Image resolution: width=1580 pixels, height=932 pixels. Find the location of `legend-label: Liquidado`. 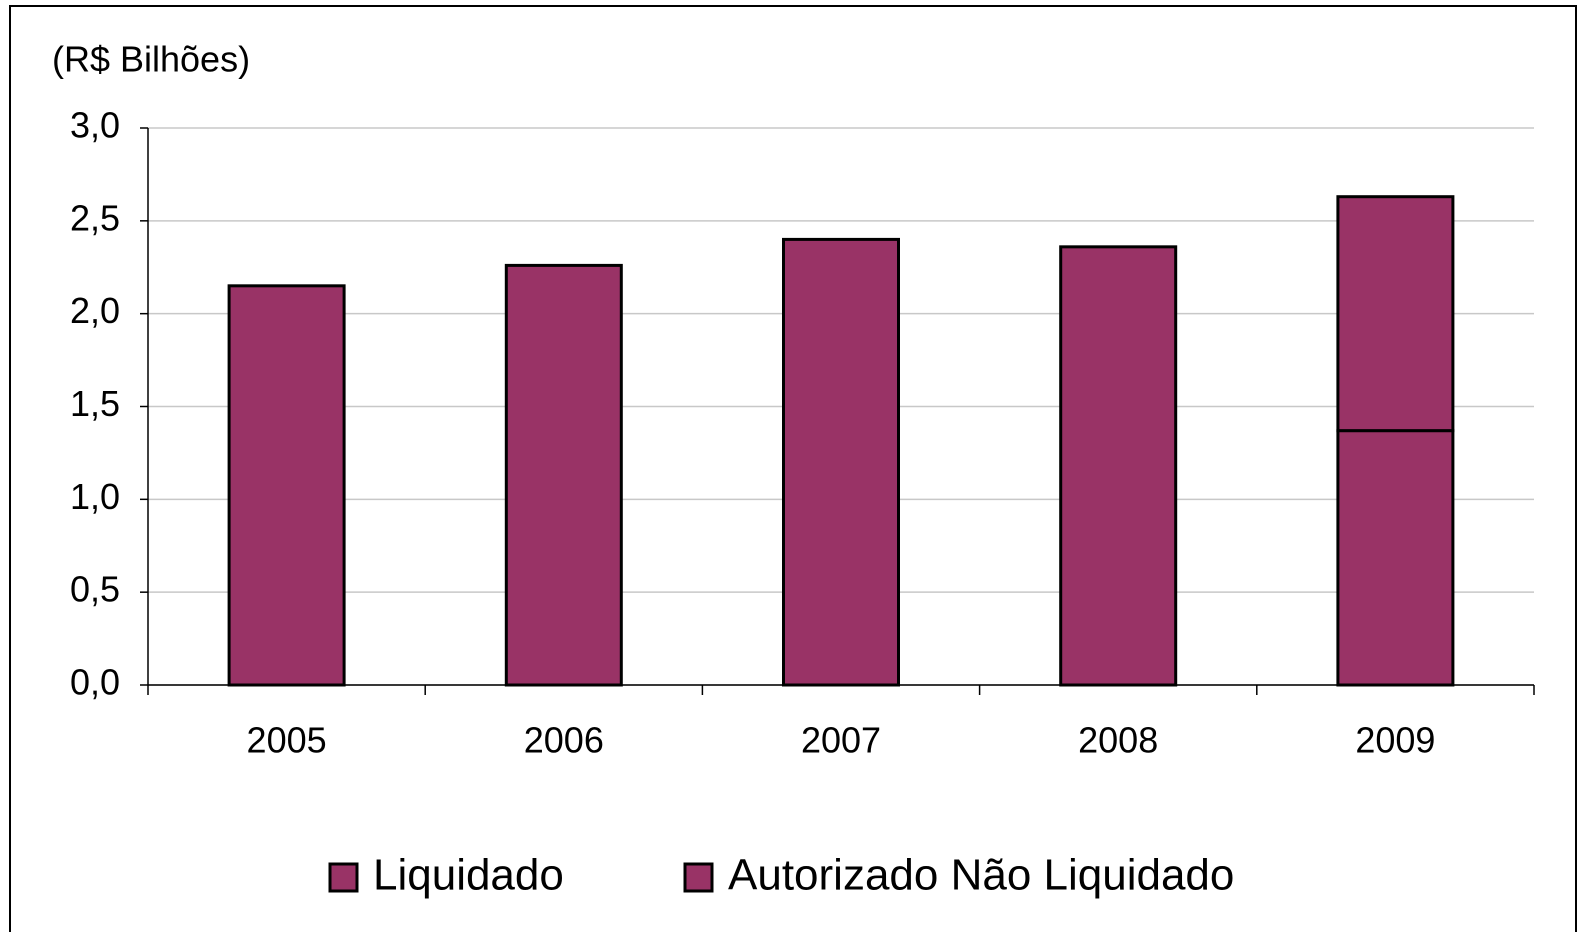

legend-label: Liquidado is located at coordinates (468, 875).